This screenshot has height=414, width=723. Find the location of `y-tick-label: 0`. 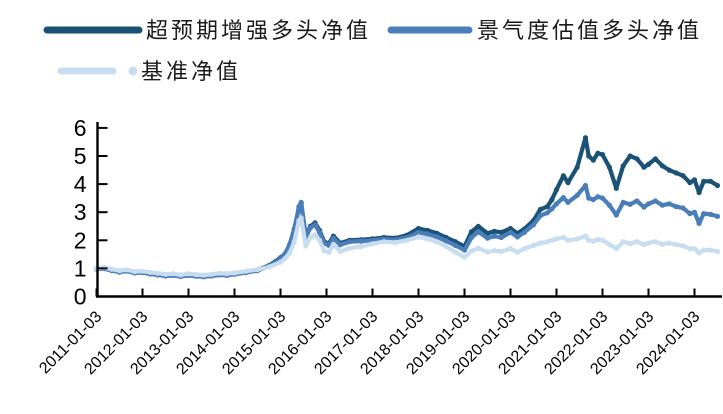

y-tick-label: 0 is located at coordinates (80, 297).